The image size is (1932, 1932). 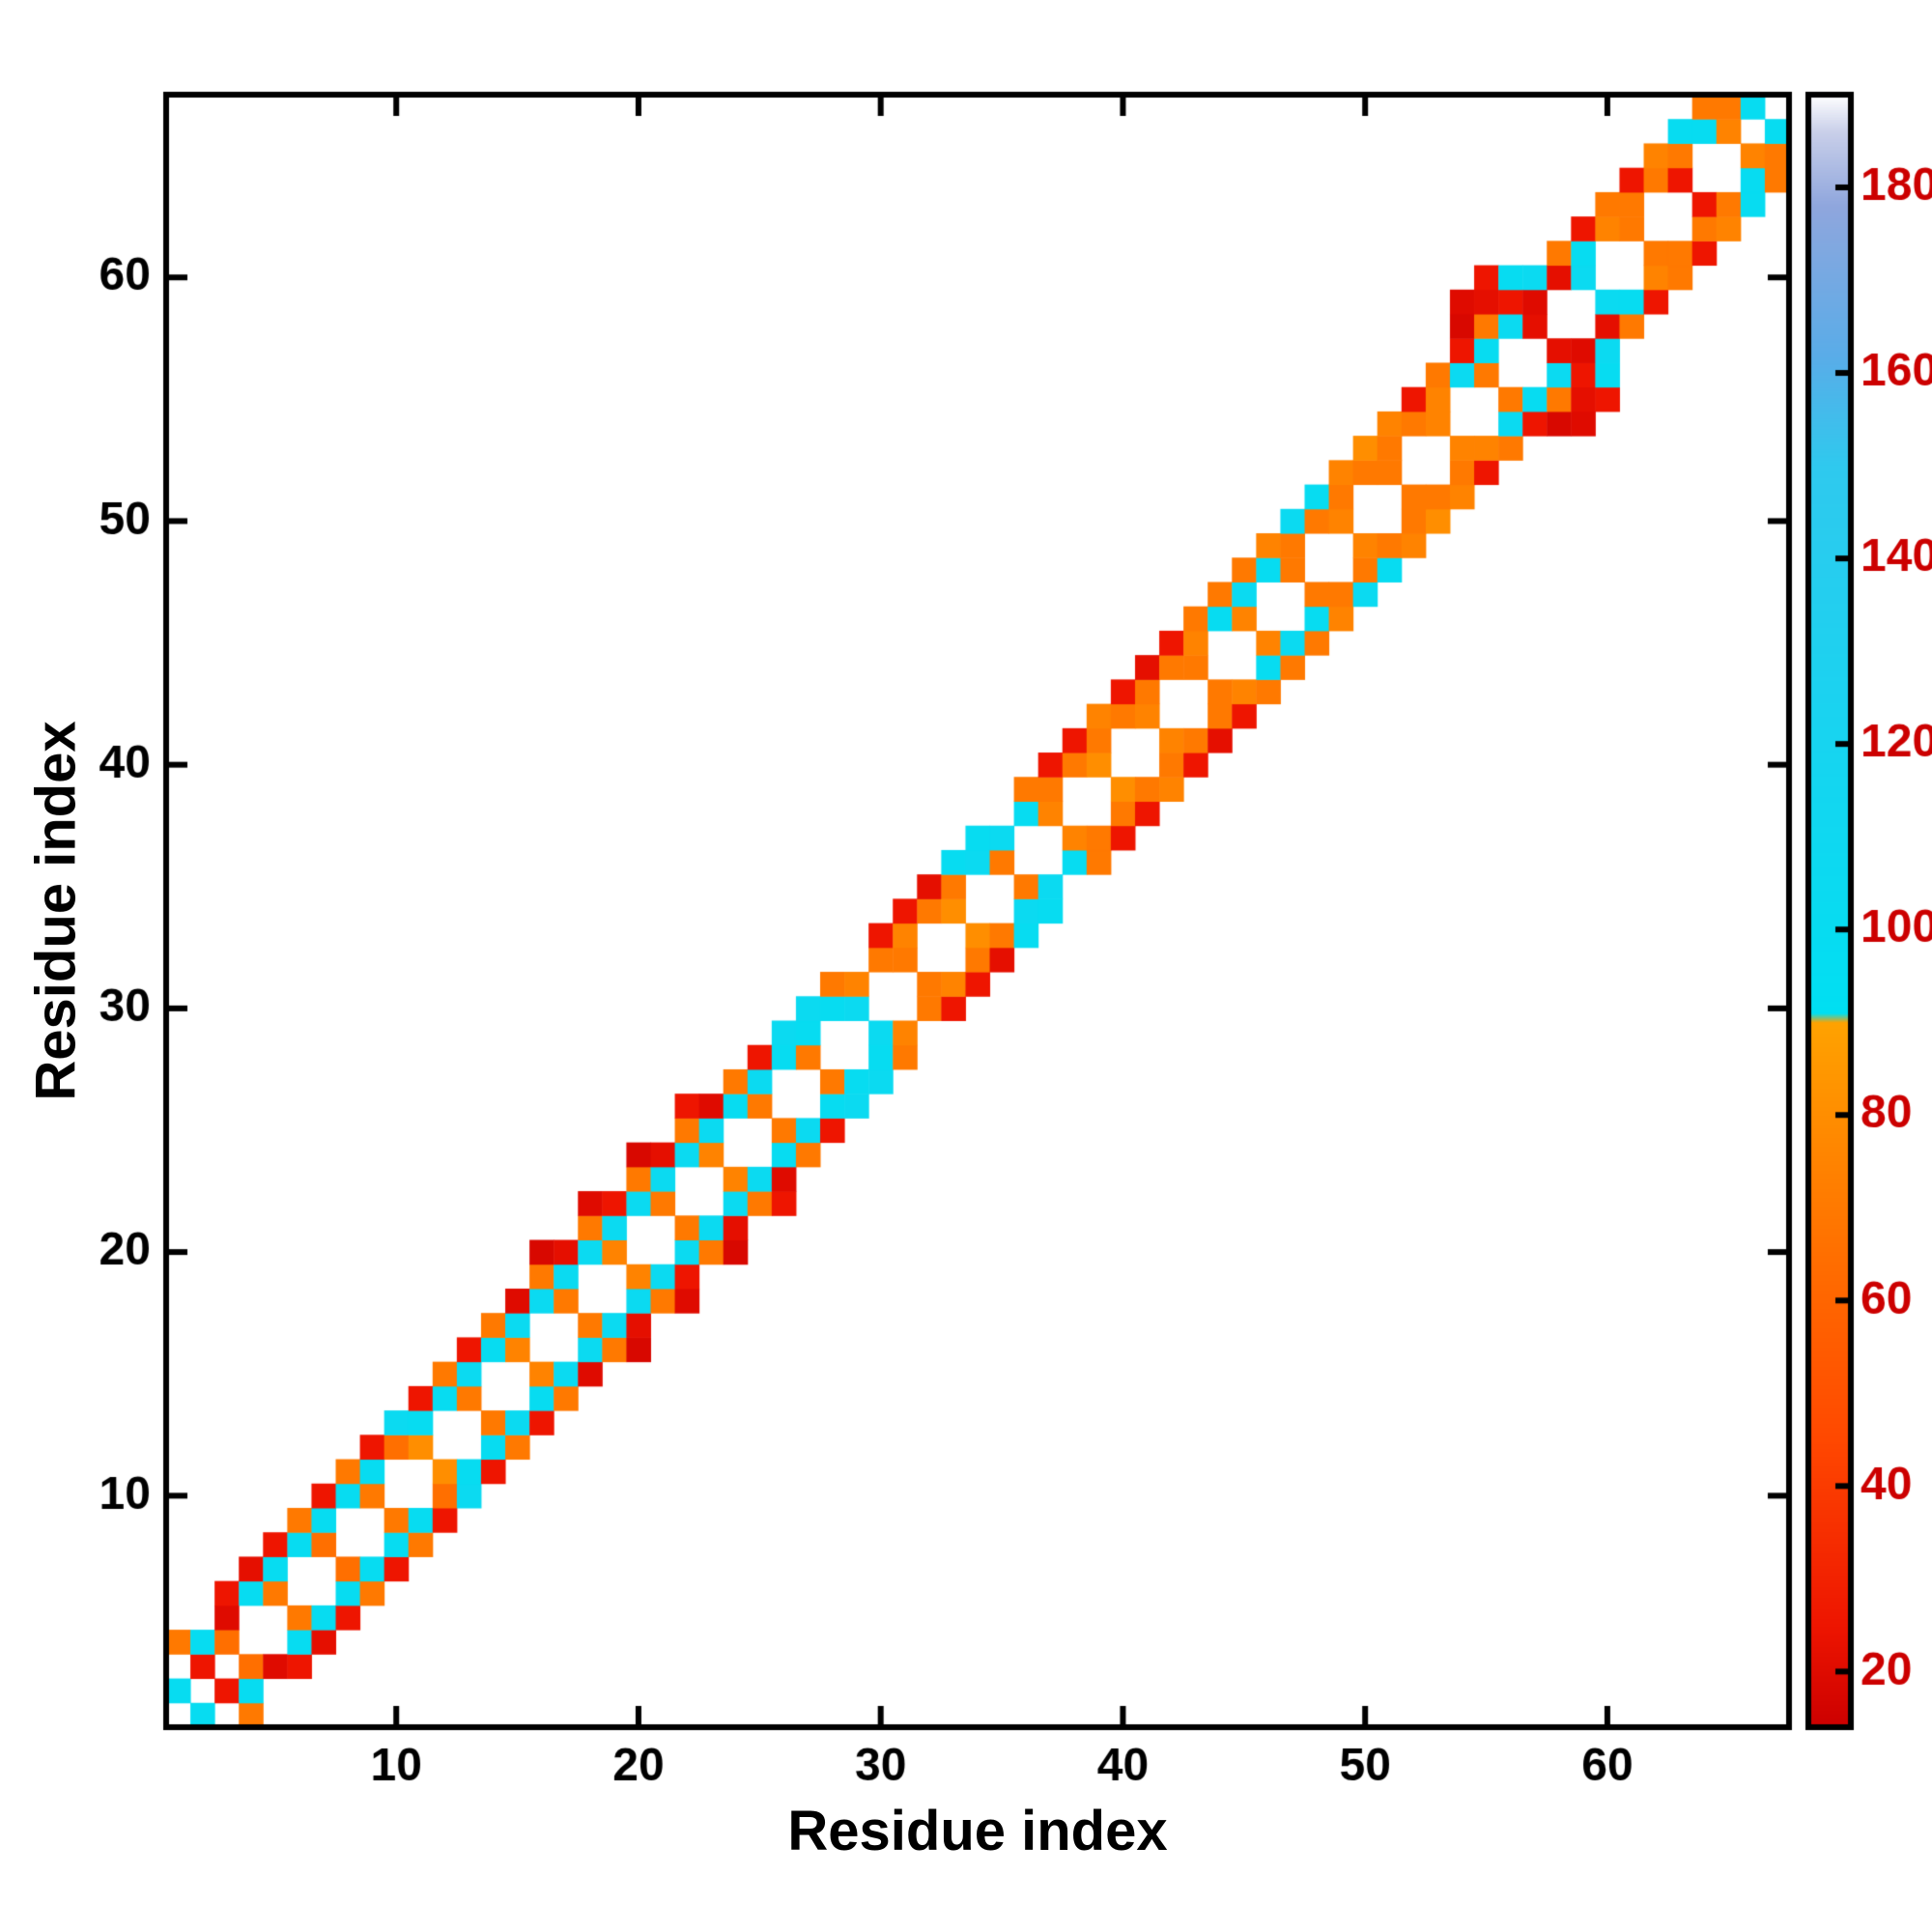 What do you see at coordinates (977, 1831) in the screenshot?
I see `x-axis-title: Residue index` at bounding box center [977, 1831].